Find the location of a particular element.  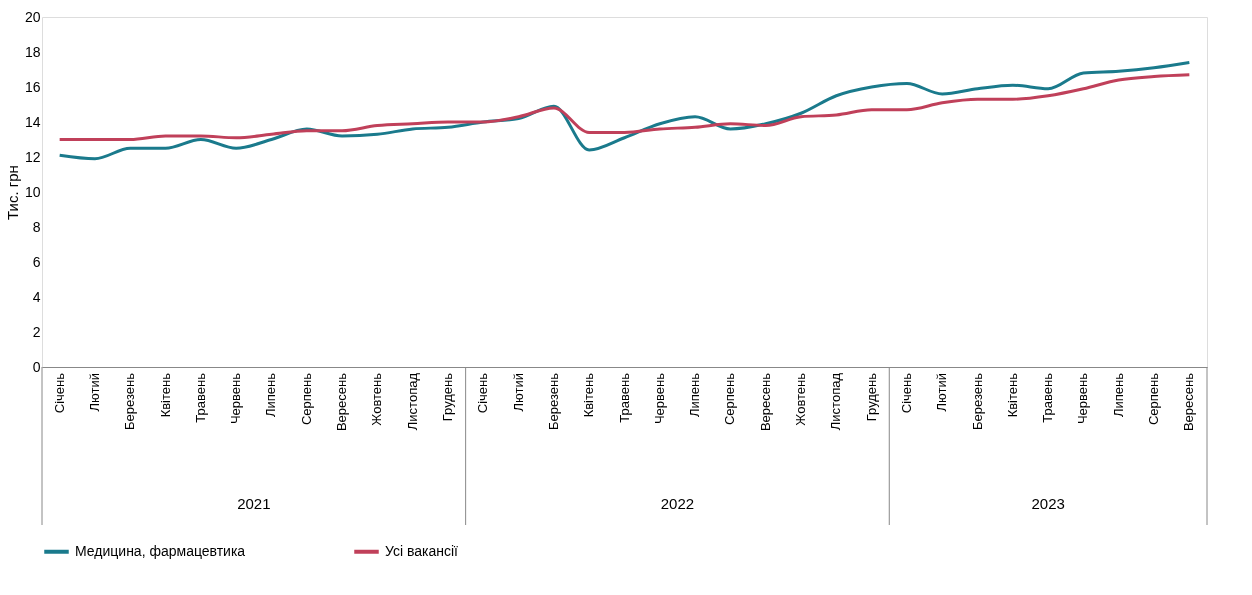

legend-label: Усі вакансії is located at coordinates (422, 550).